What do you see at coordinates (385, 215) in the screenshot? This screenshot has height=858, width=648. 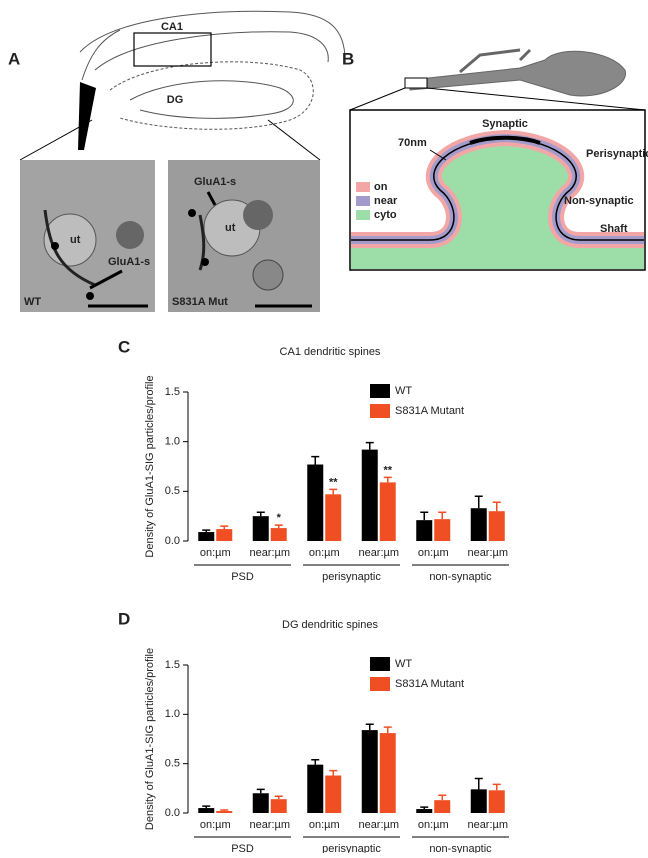 I see `legend-label: cyto` at bounding box center [385, 215].